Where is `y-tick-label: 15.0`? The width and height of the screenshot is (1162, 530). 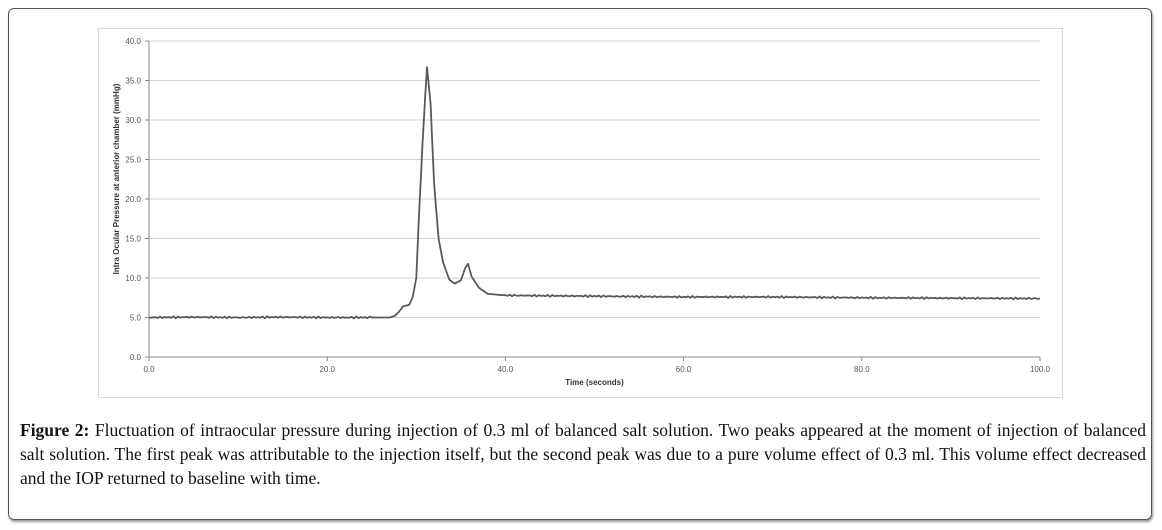
y-tick-label: 15.0 is located at coordinates (133, 239).